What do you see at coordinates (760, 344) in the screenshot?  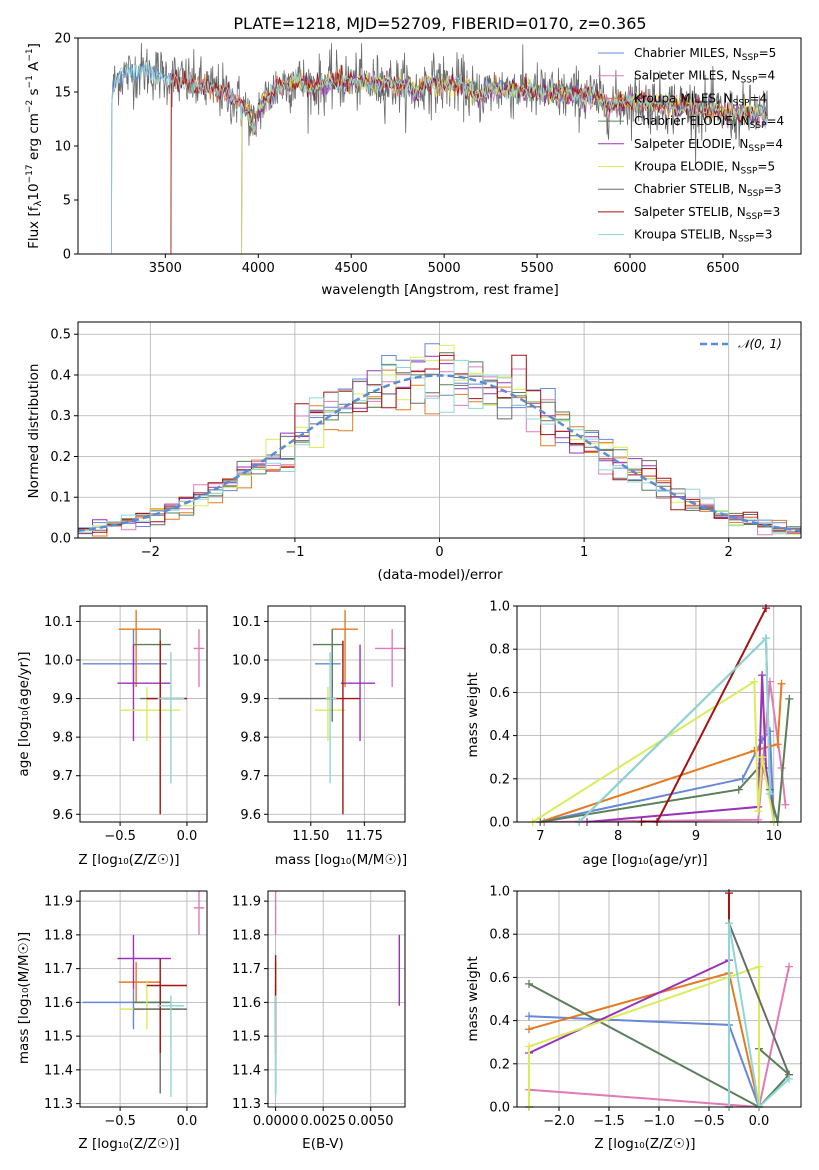 I see `legend-label: 𝒩(0, 1)` at bounding box center [760, 344].